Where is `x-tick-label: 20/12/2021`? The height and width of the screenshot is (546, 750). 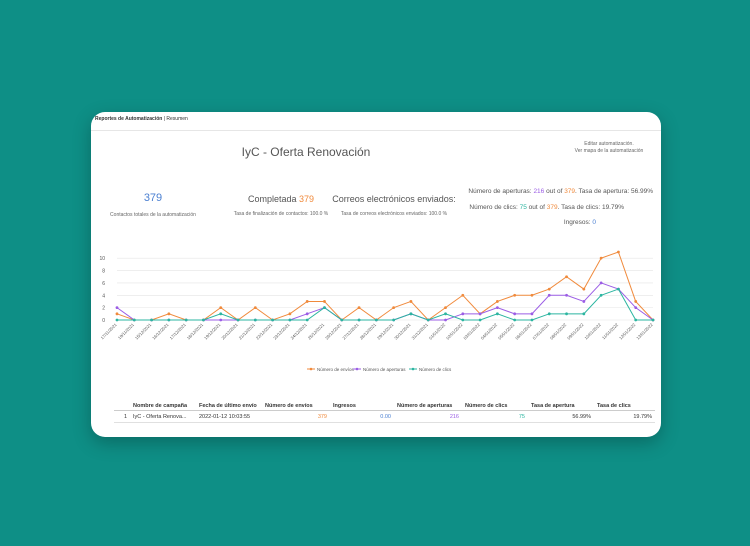
x-tick-label: 20/12/2021 is located at coordinates (229, 331).